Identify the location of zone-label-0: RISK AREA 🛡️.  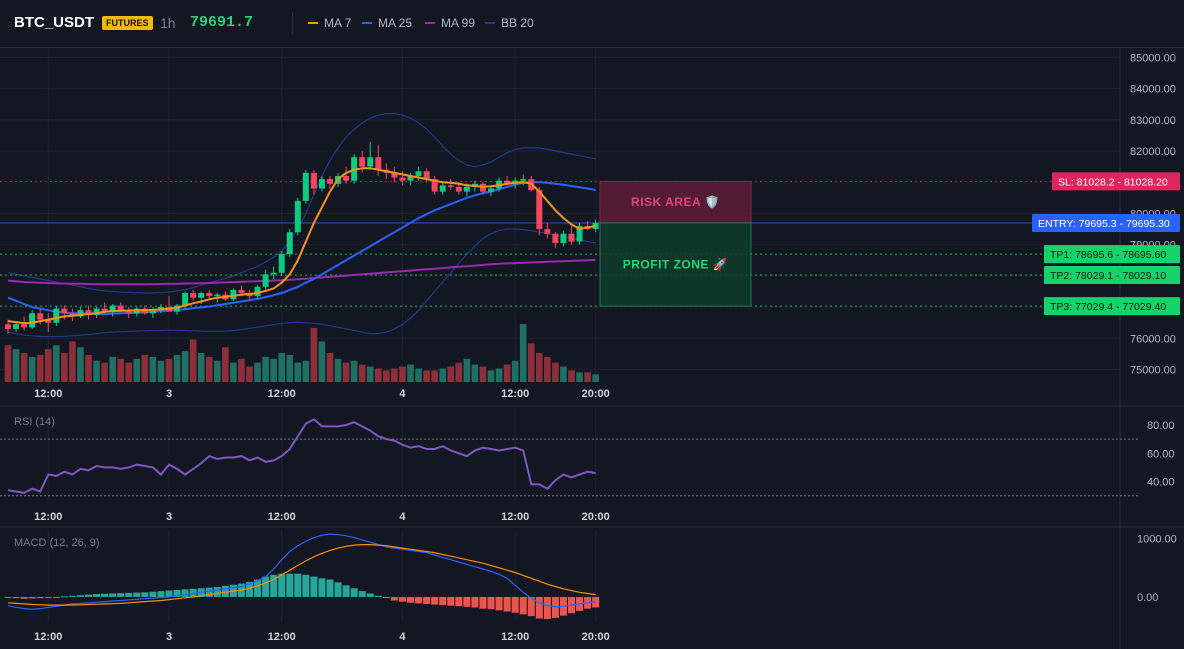
(675, 202).